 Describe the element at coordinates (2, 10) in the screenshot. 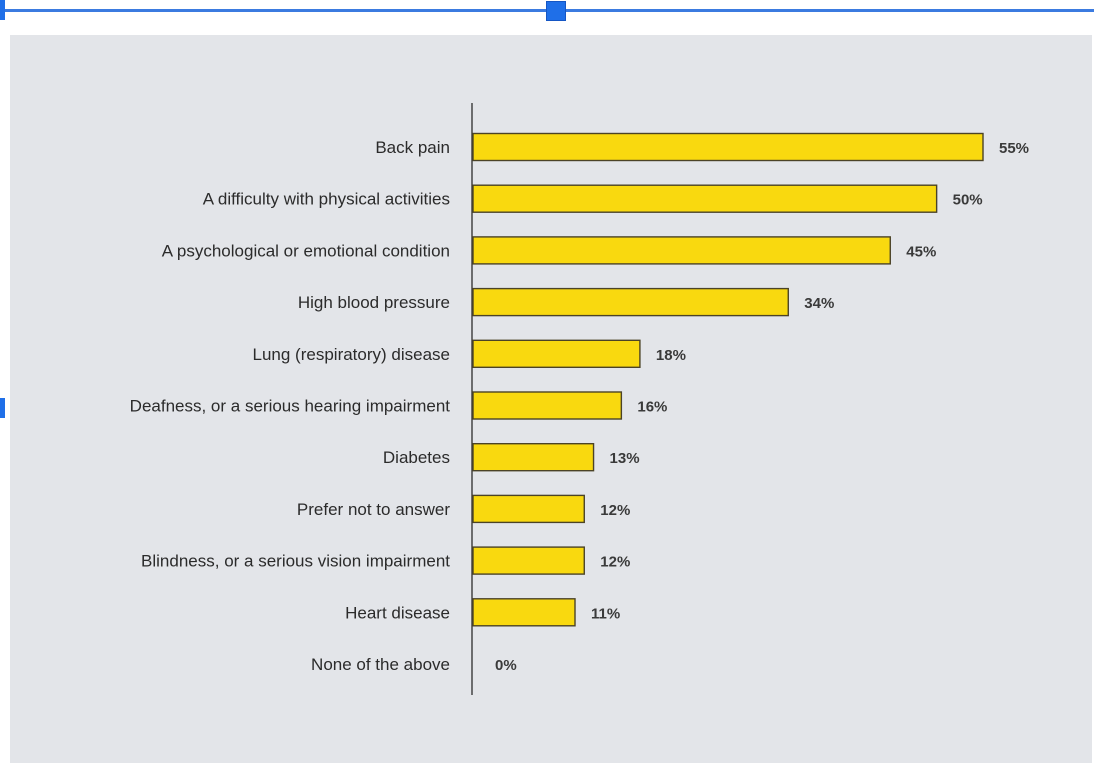

I see `resize-handle-top-left` at that location.